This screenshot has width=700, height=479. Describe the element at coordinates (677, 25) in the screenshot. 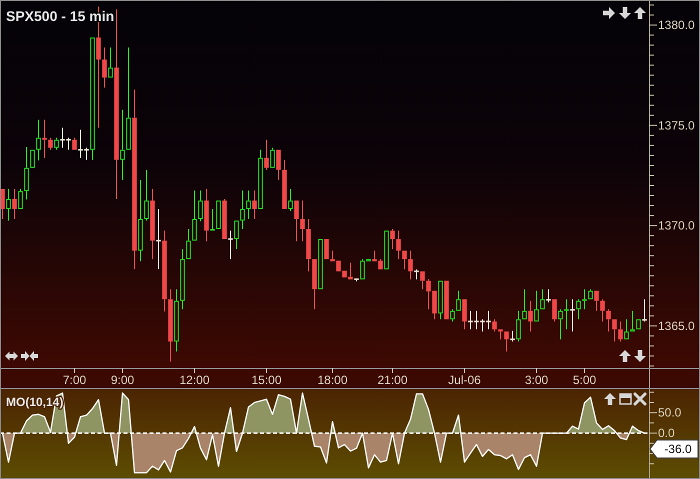

I see `y-tick-label: 1380.0` at that location.